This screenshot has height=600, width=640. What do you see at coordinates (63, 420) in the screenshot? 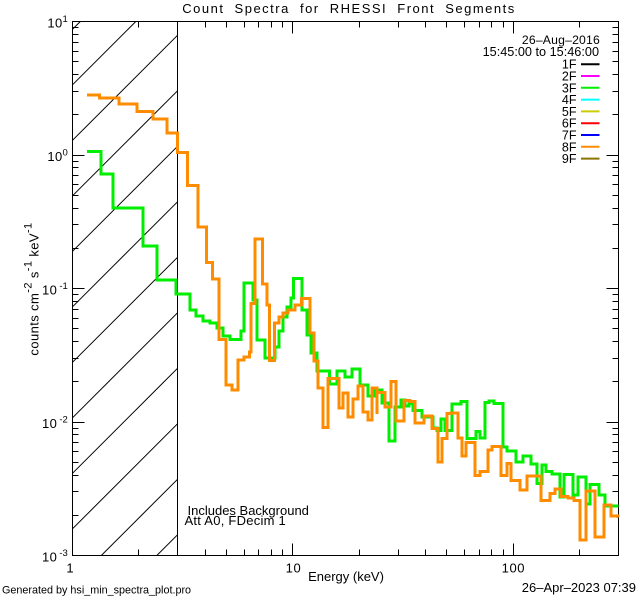
I see `svg-text: -2` at bounding box center [63, 420].